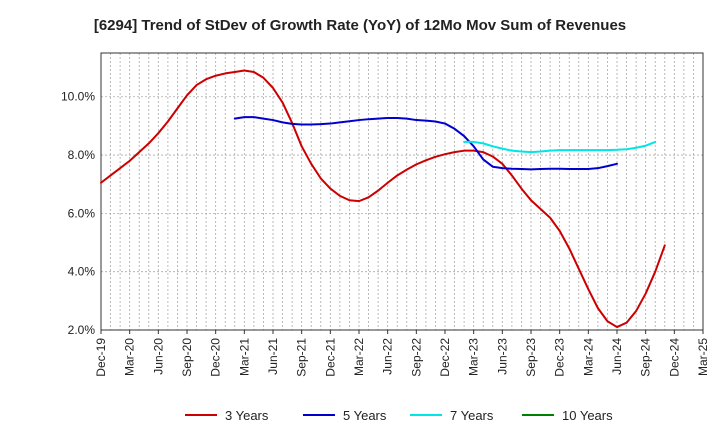 Image resolution: width=720 pixels, height=440 pixels. What do you see at coordinates (82, 330) in the screenshot?
I see `y-tick-label: 2.0%` at bounding box center [82, 330].